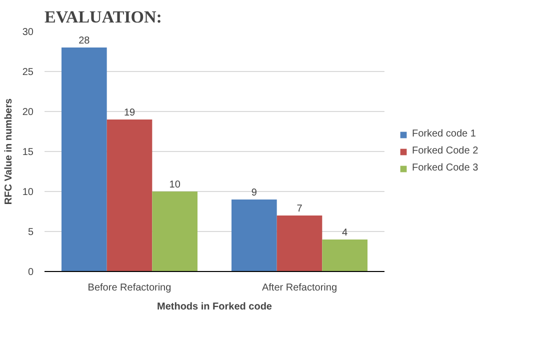 This screenshot has height=340, width=556. What do you see at coordinates (130, 288) in the screenshot?
I see `x-tick-label: Before Refactoring` at bounding box center [130, 288].